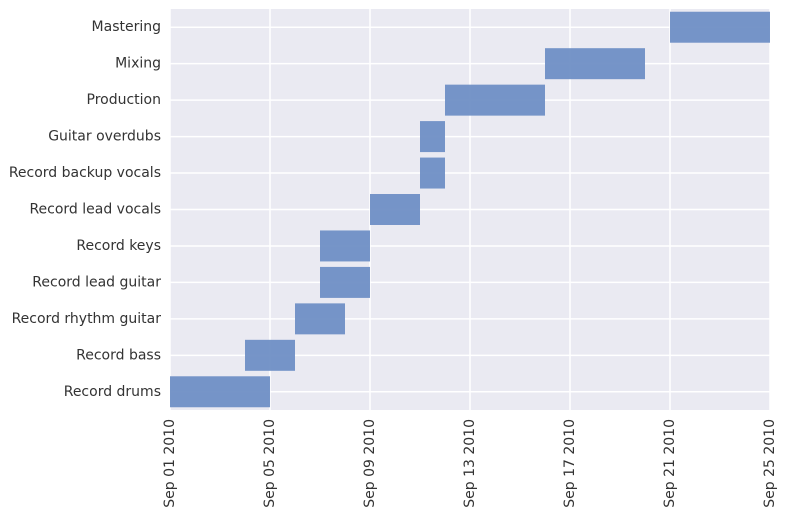  What do you see at coordinates (570, 463) in the screenshot?
I see `x-tick-label: Sep 17 2010` at bounding box center [570, 463].